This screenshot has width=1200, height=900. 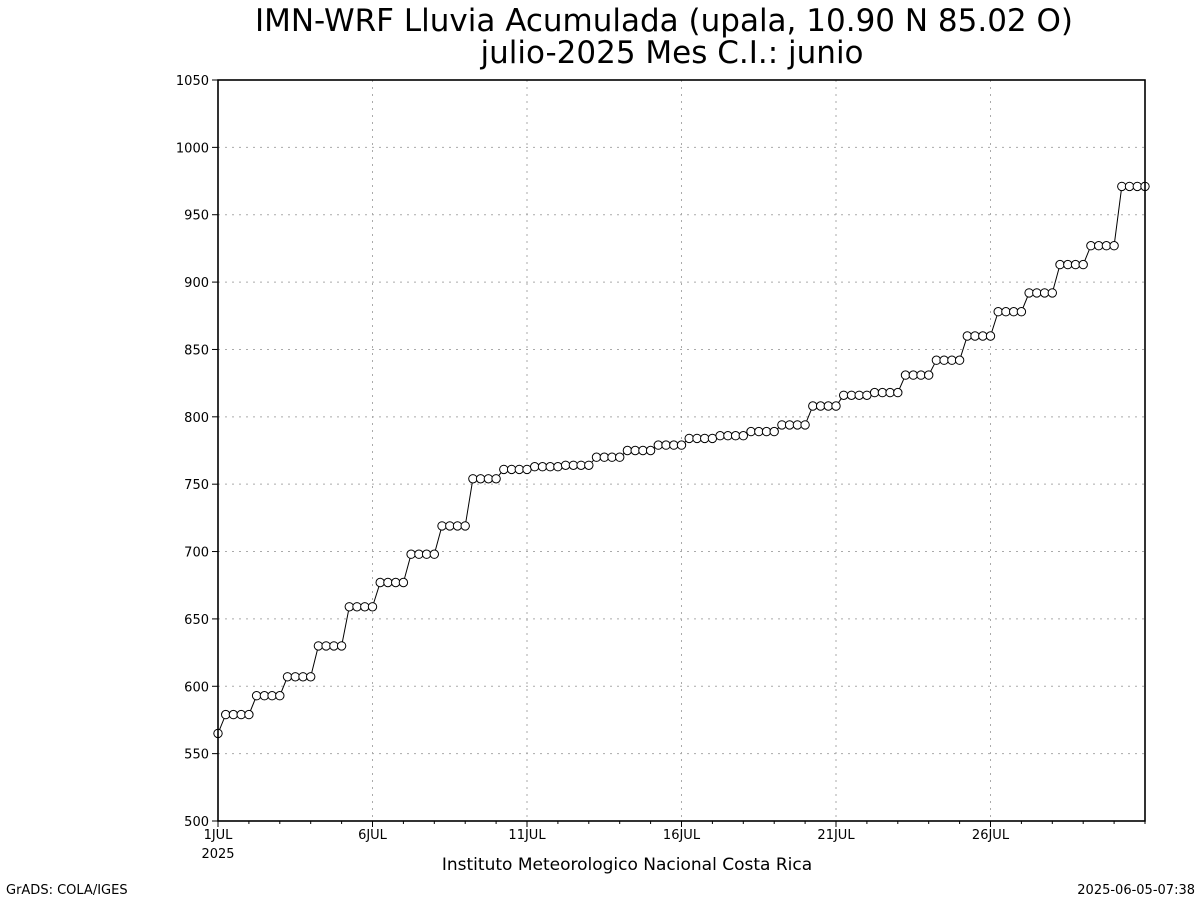 What do you see at coordinates (67, 890) in the screenshot?
I see `footer-left: GrADS: COLA/IGES` at bounding box center [67, 890].